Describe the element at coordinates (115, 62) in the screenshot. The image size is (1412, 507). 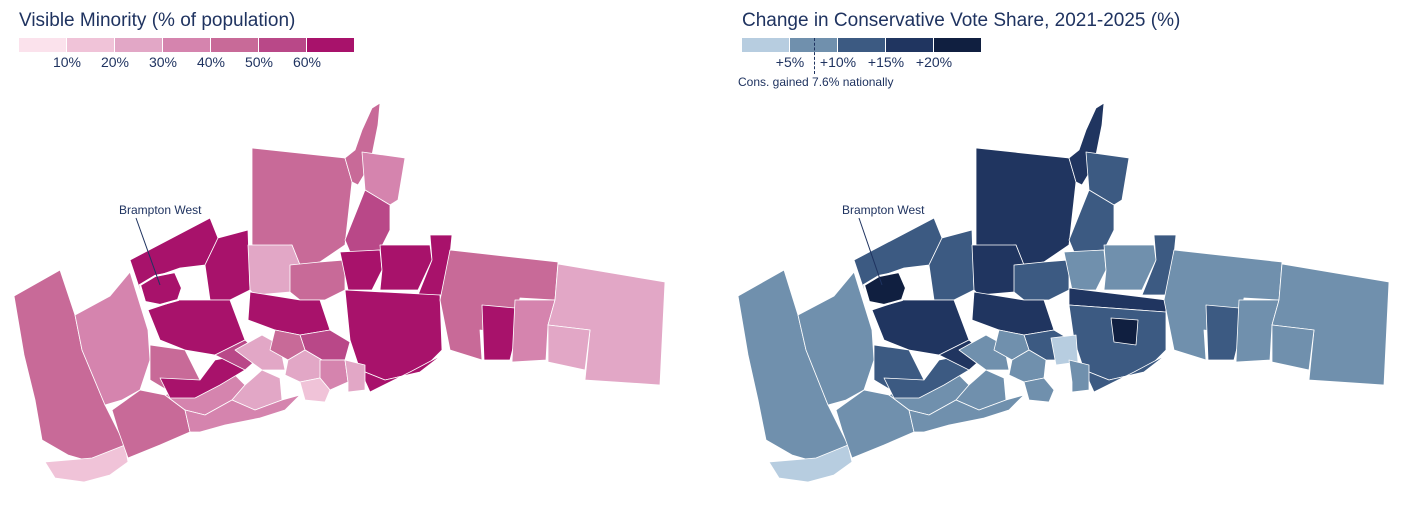
I see `left-legend-label-20: 20%` at that location.